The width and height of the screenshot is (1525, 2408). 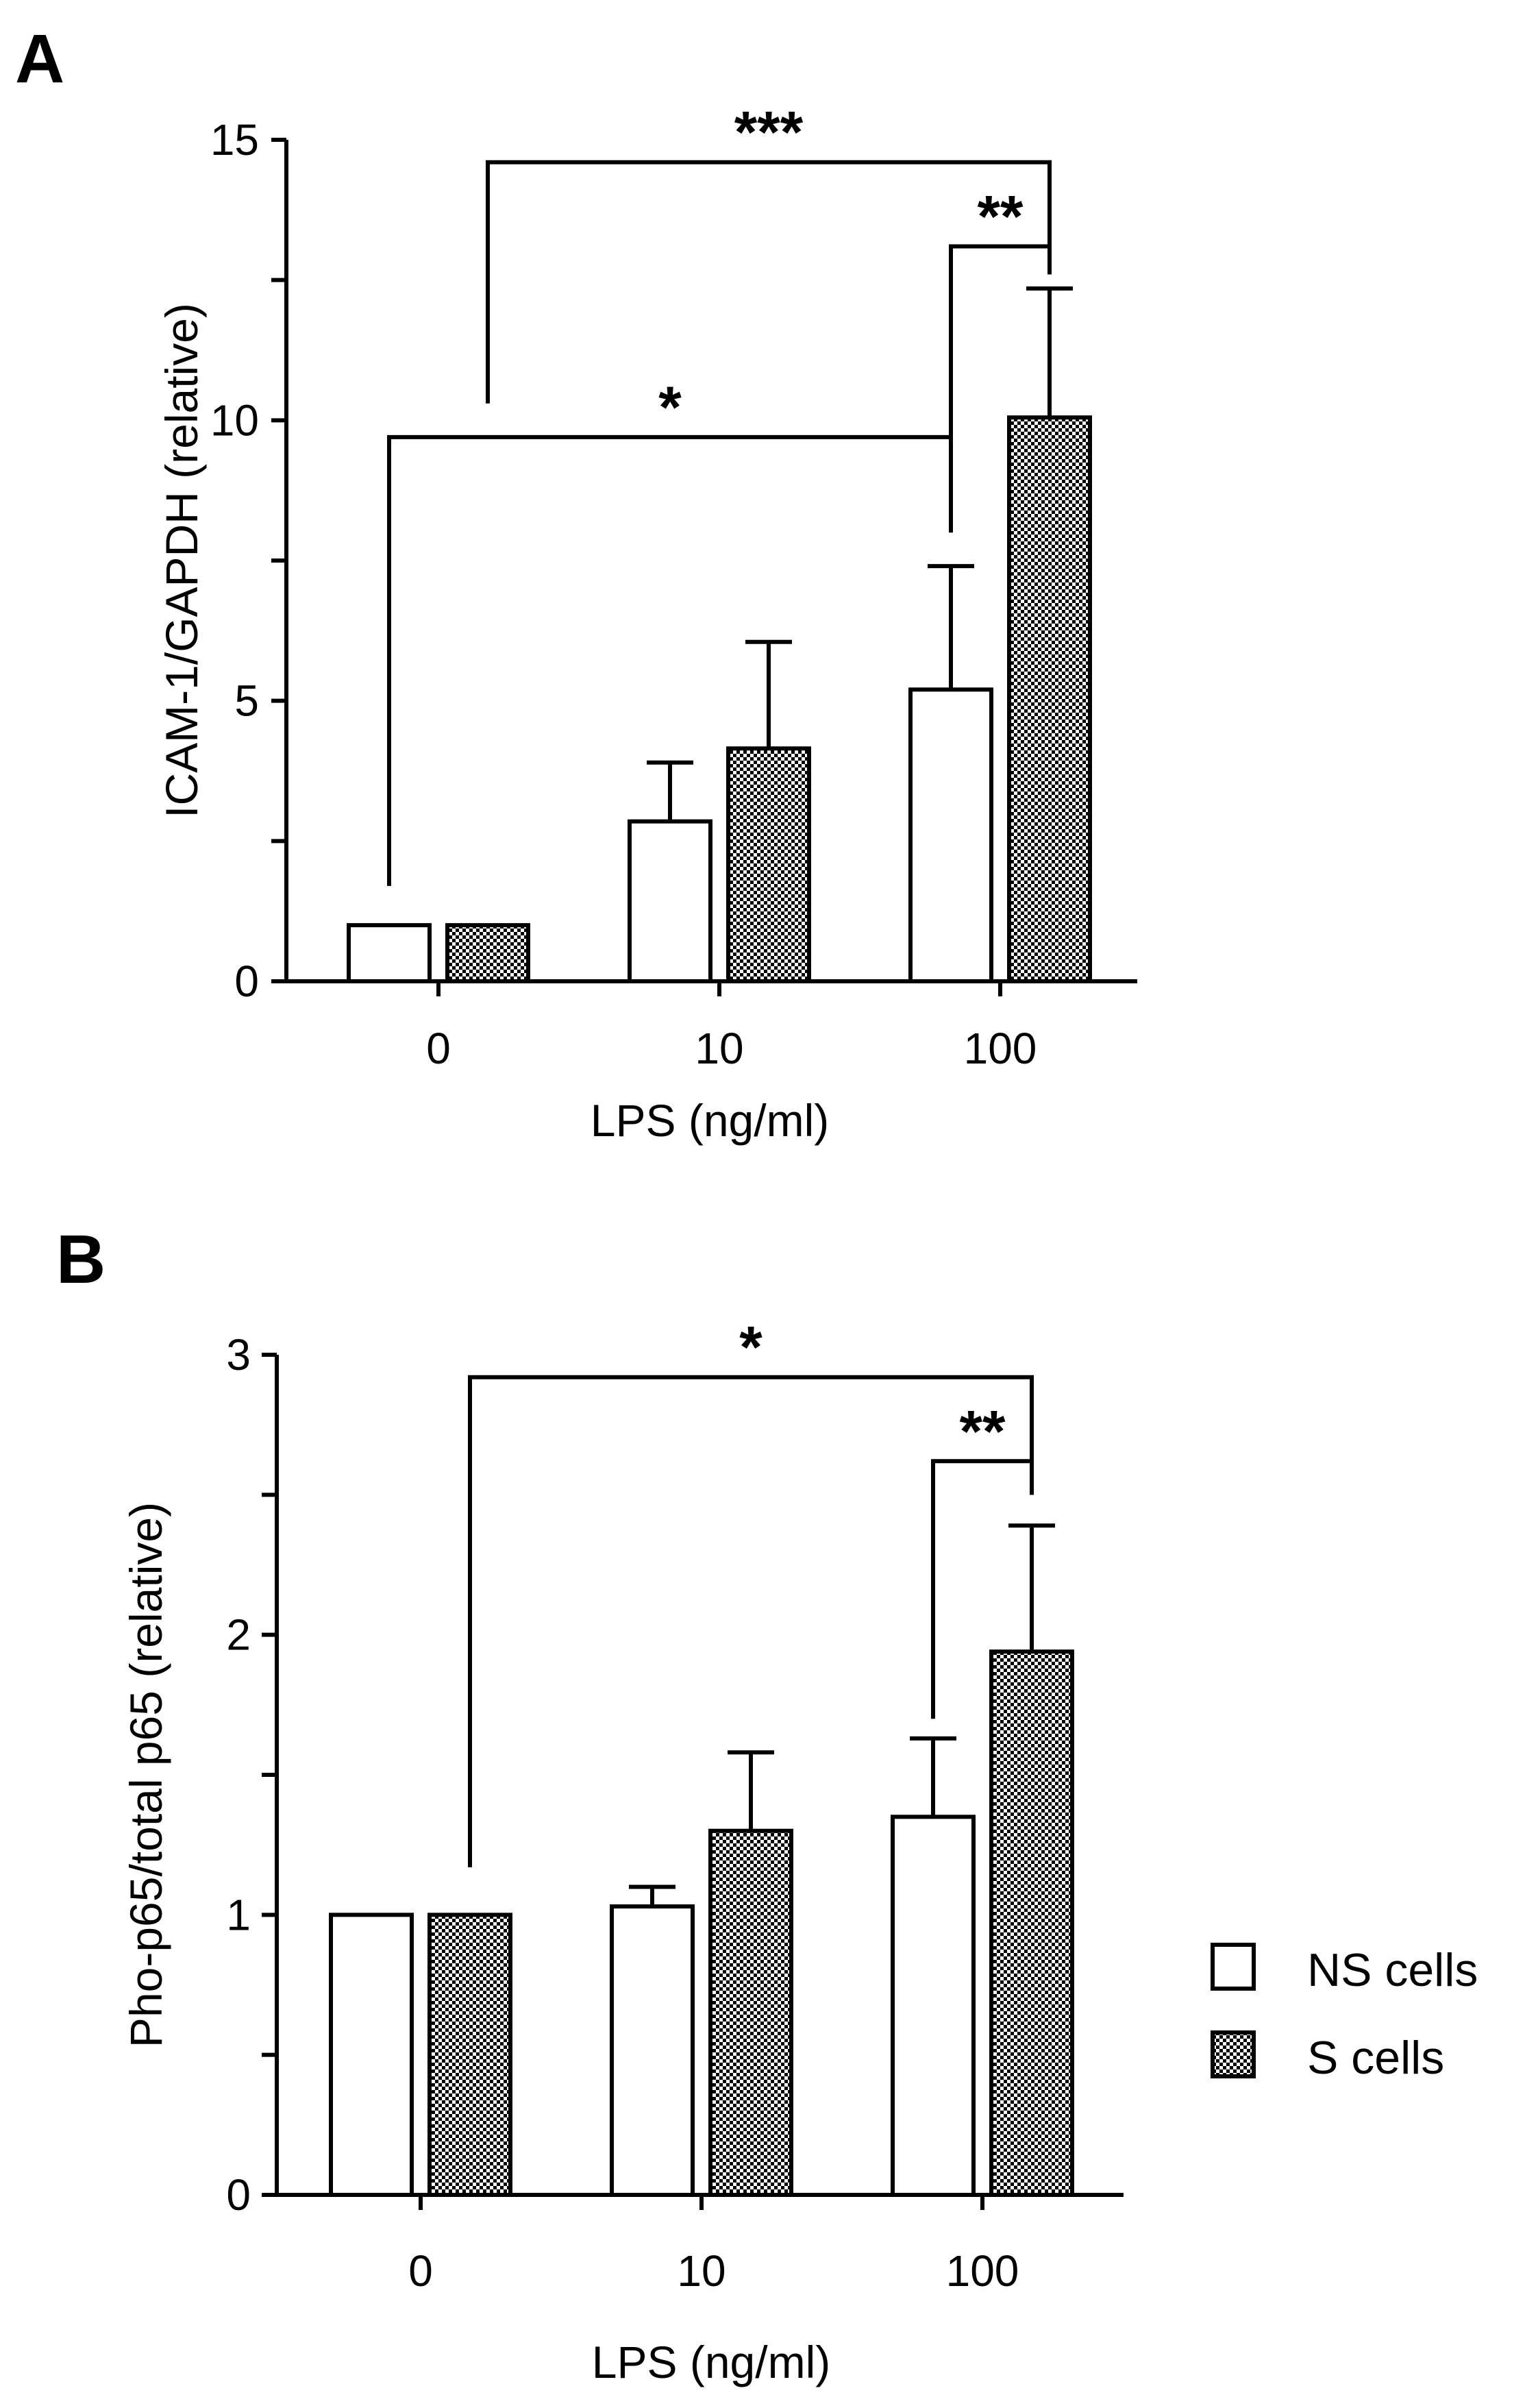 What do you see at coordinates (238, 1635) in the screenshot?
I see `panel-b-y-tick-label-2: 2` at bounding box center [238, 1635].